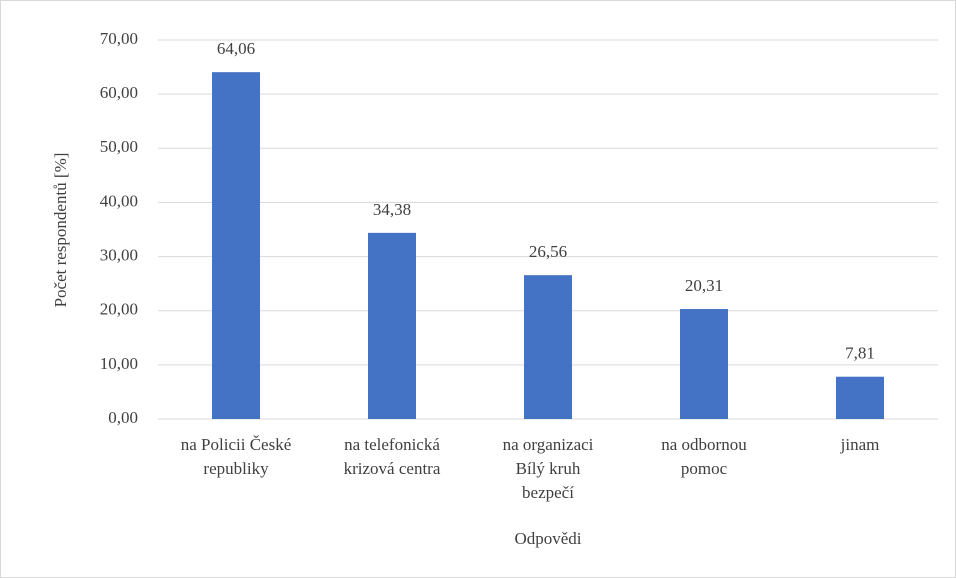 Image resolution: width=956 pixels, height=578 pixels. Describe the element at coordinates (119, 363) in the screenshot. I see `y-tick-label: 10,00` at that location.